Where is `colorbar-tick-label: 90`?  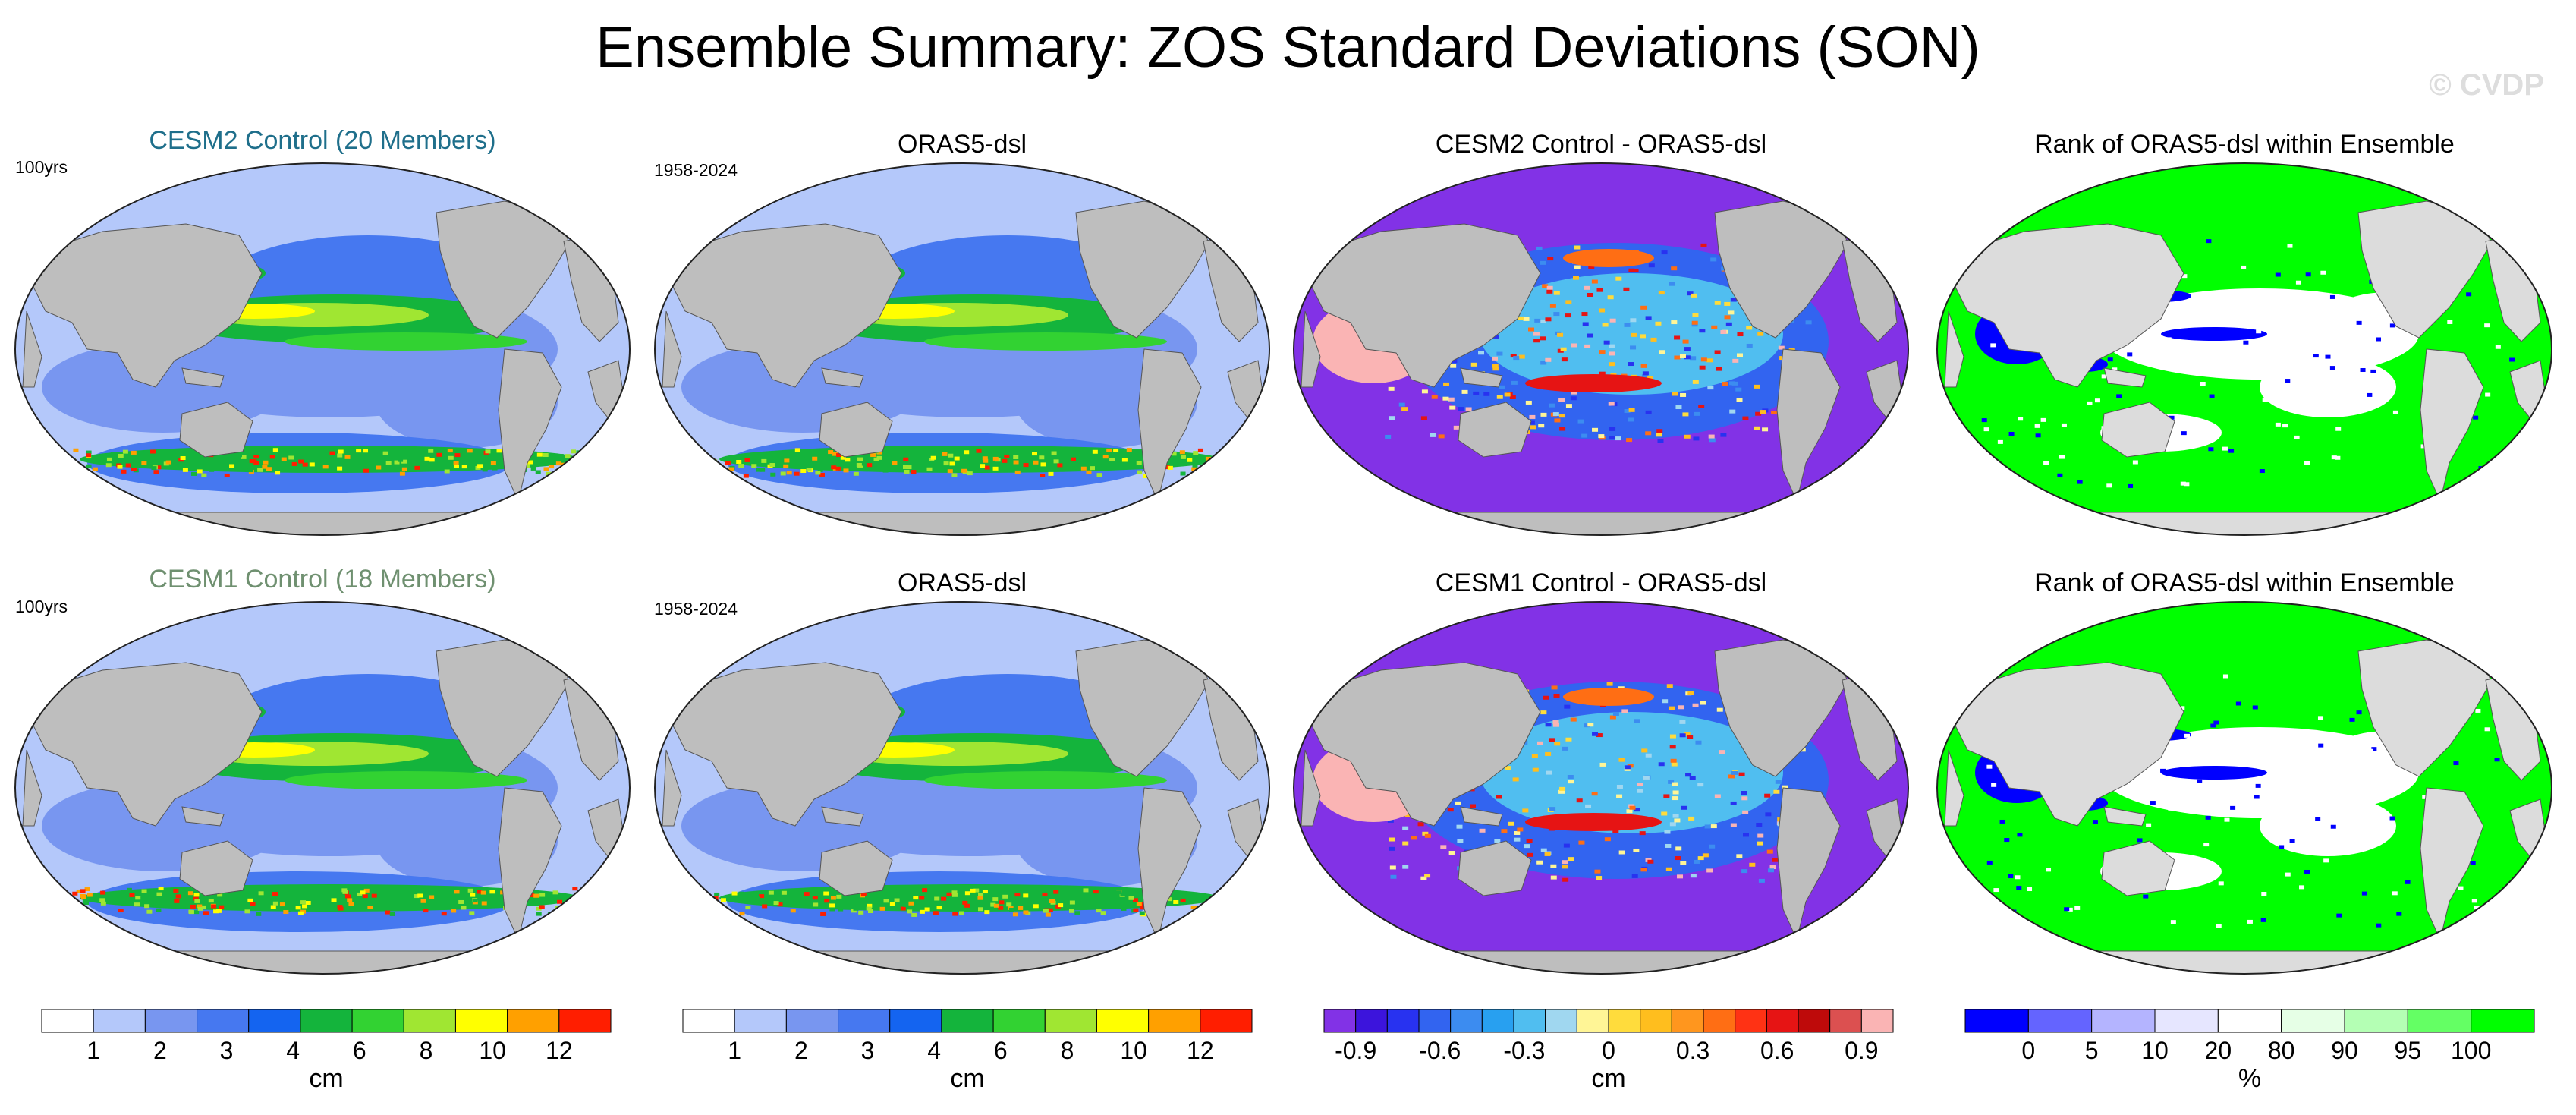 colorbar-tick-label: 90 is located at coordinates (2344, 1050).